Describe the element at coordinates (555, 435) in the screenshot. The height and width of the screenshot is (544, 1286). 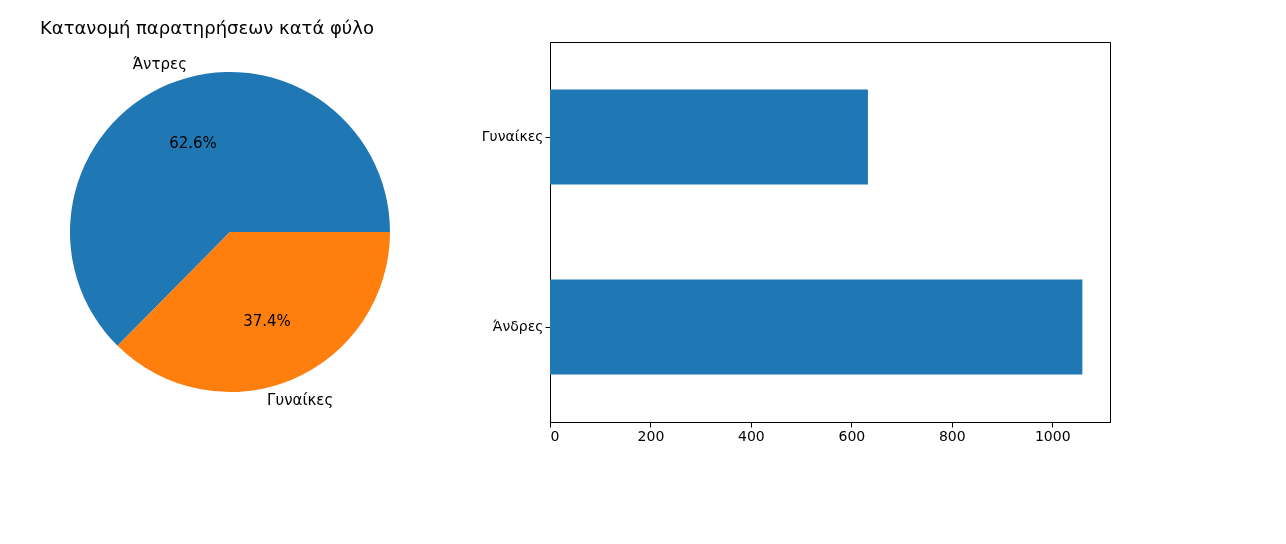
I see `x-tick-label: 0` at that location.